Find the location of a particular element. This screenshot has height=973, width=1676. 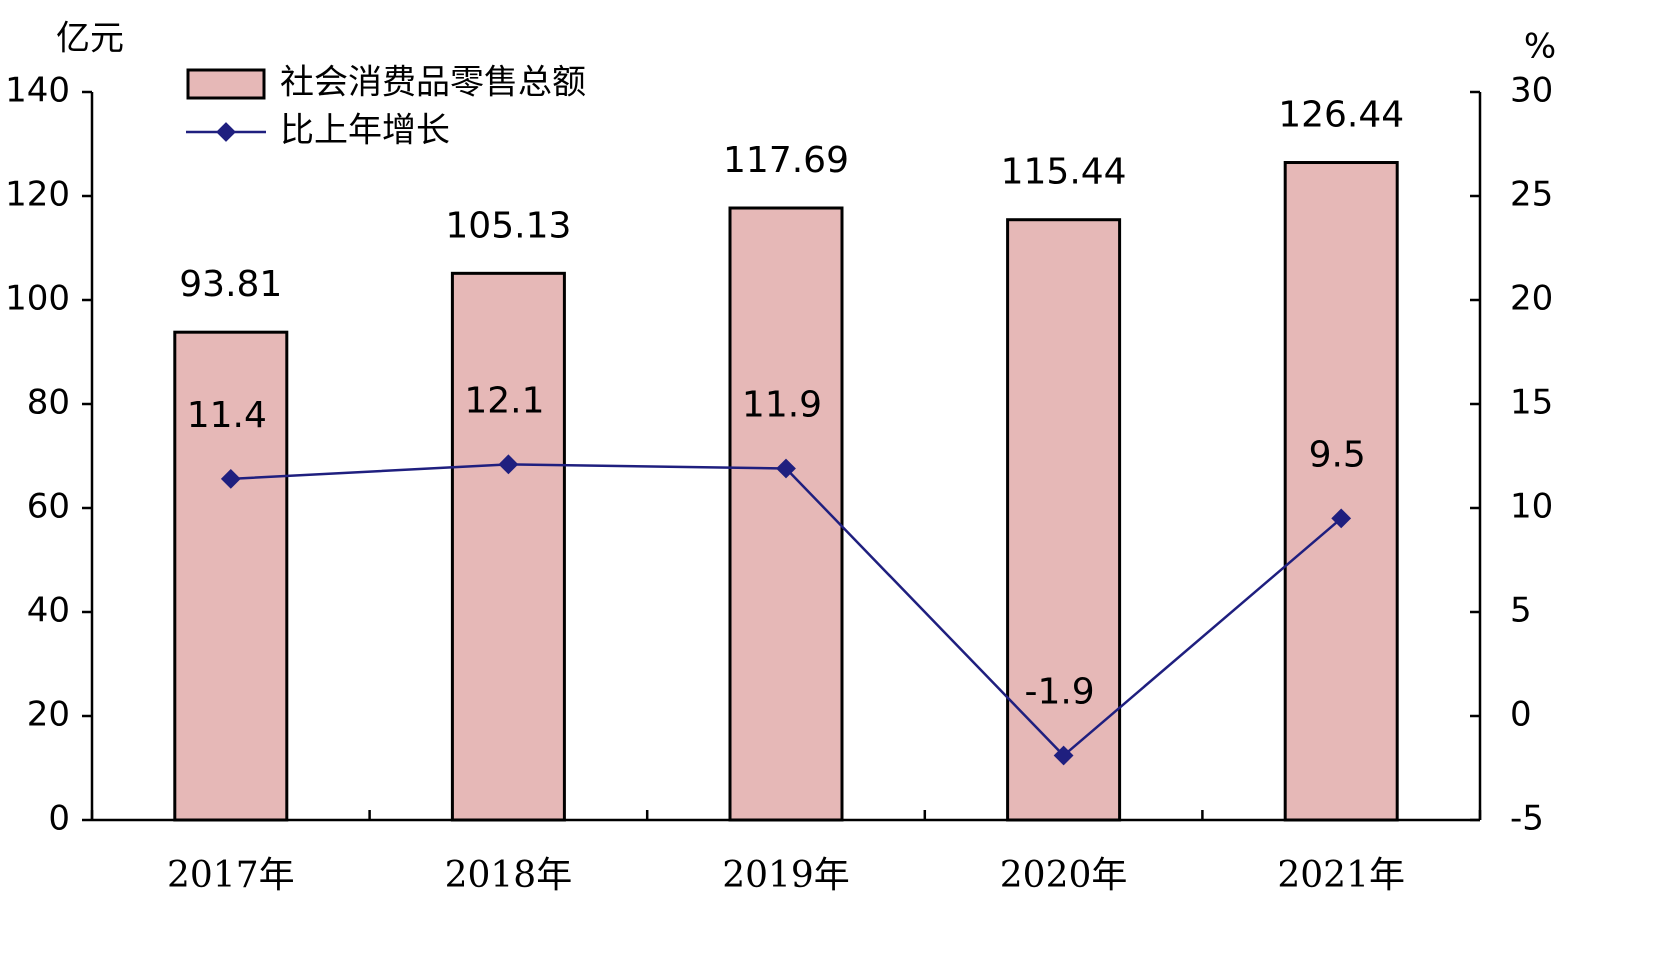

y2-tick-label: -5 is located at coordinates (1527, 819).